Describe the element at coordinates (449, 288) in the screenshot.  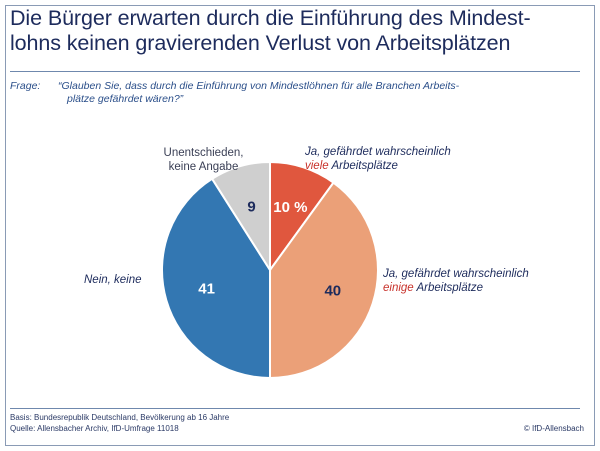
I see `label-einige-rest: Arbeitsplätze` at that location.